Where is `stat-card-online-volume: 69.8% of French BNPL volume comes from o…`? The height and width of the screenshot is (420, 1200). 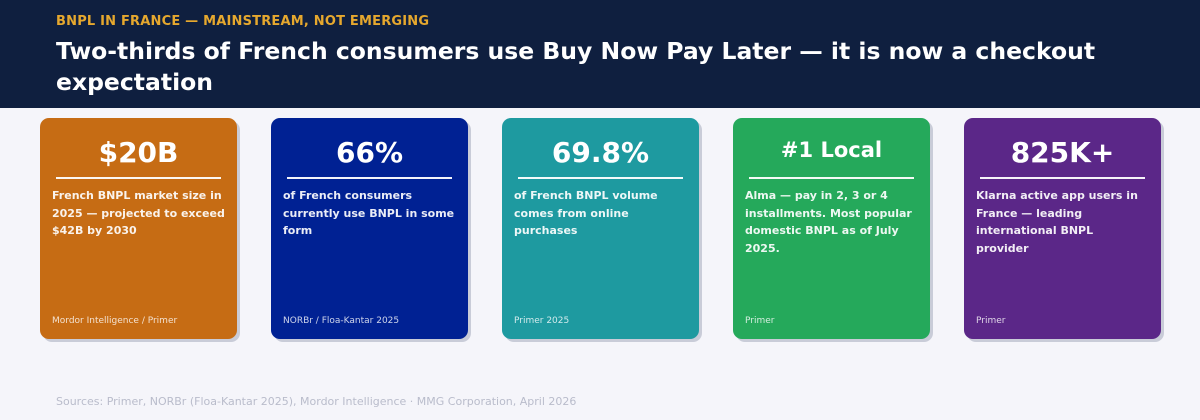 stat-card-online-volume: 69.8% of French BNPL volume comes from o… is located at coordinates (600, 228).